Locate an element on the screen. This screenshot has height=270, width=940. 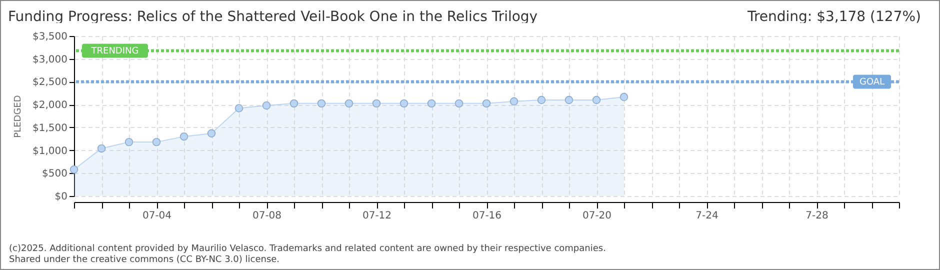
x-tick-label: 7-24 is located at coordinates (707, 216).